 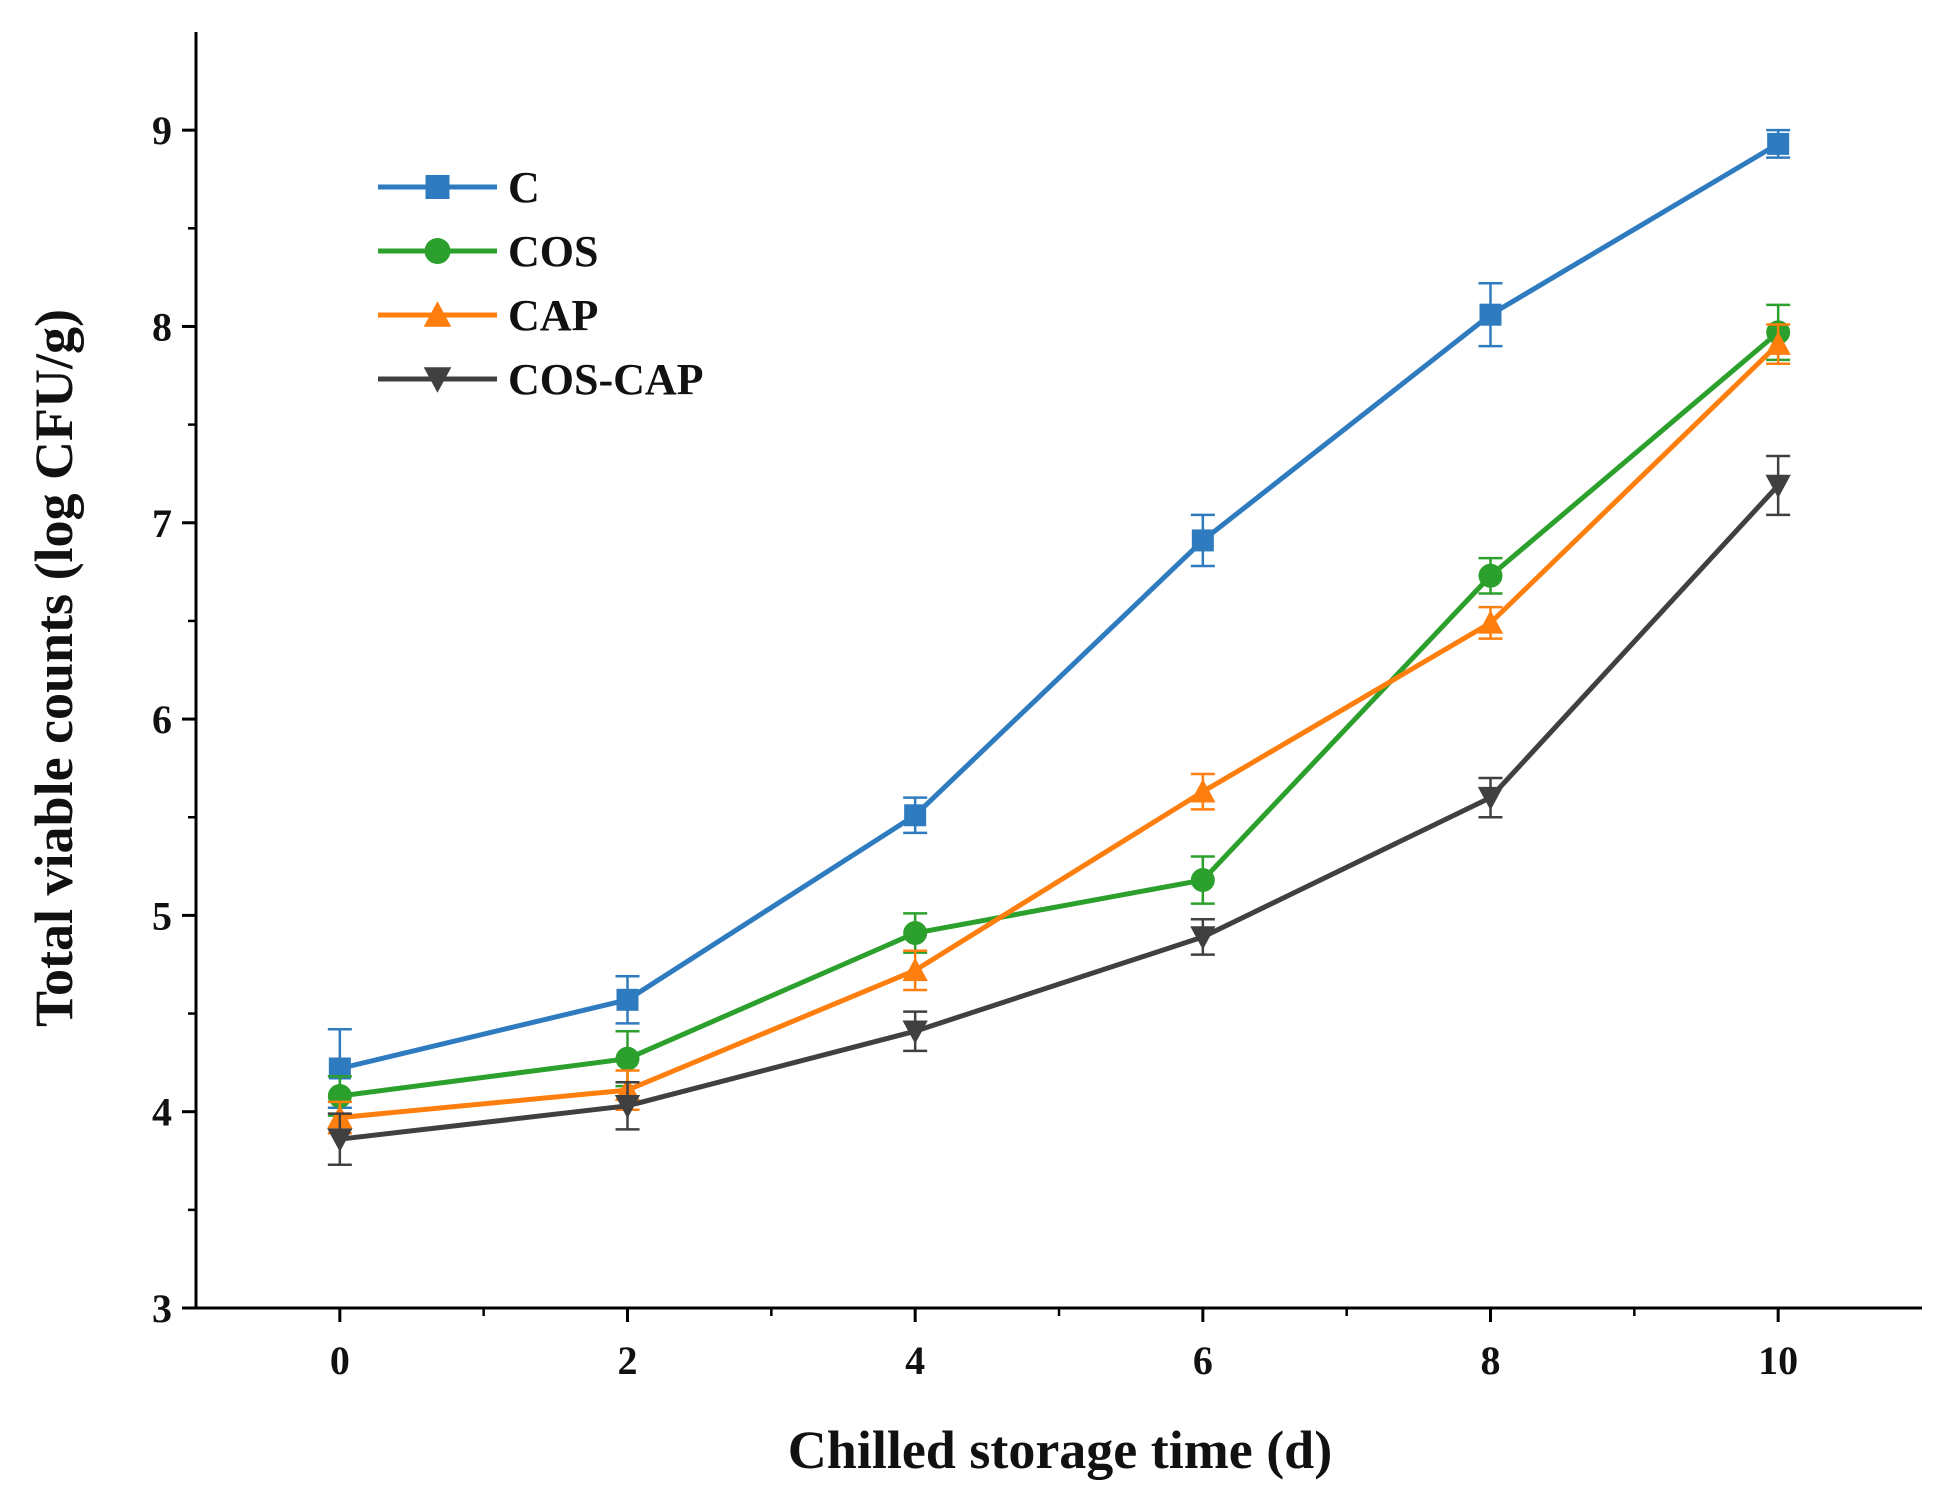 What do you see at coordinates (162, 915) in the screenshot?
I see `y-tick-label: 5` at bounding box center [162, 915].